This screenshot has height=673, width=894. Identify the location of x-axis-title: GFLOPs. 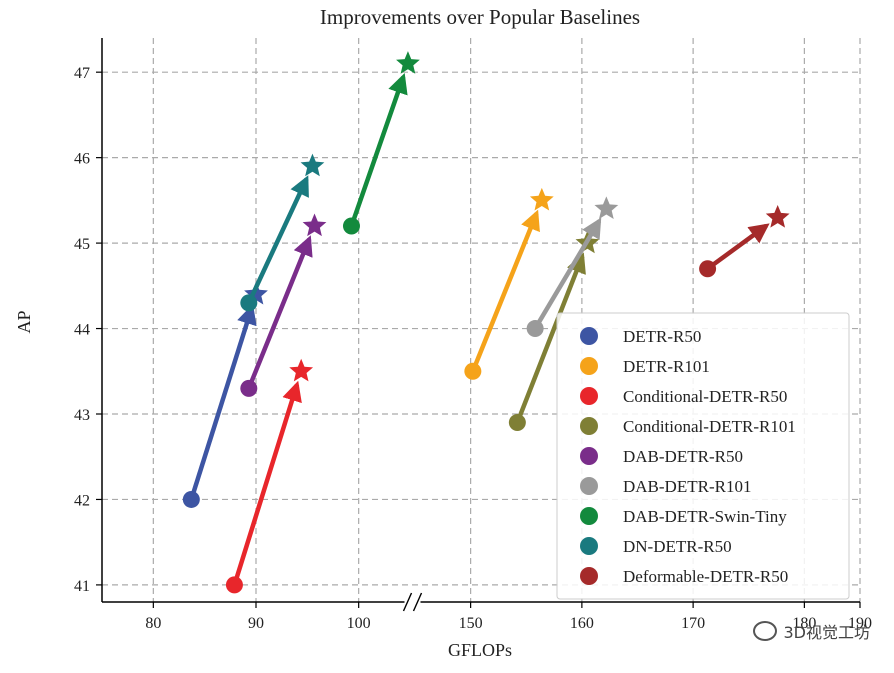
(480, 650).